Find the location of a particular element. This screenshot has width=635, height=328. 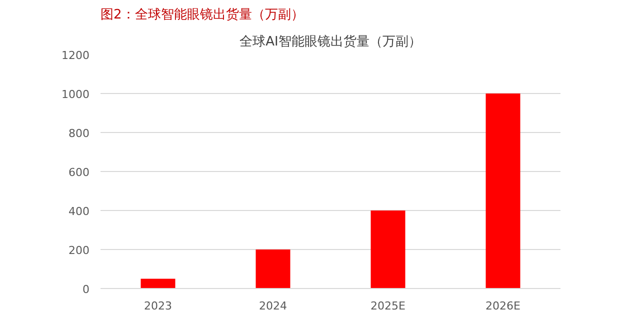

y-tick-label: 200 is located at coordinates (79, 250).